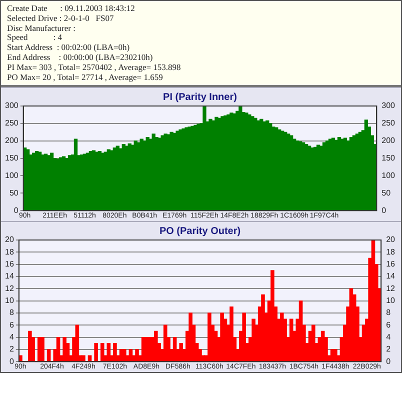 This screenshot has width=402, height=394. I want to click on y-tick-label: 10, so click(9, 301).